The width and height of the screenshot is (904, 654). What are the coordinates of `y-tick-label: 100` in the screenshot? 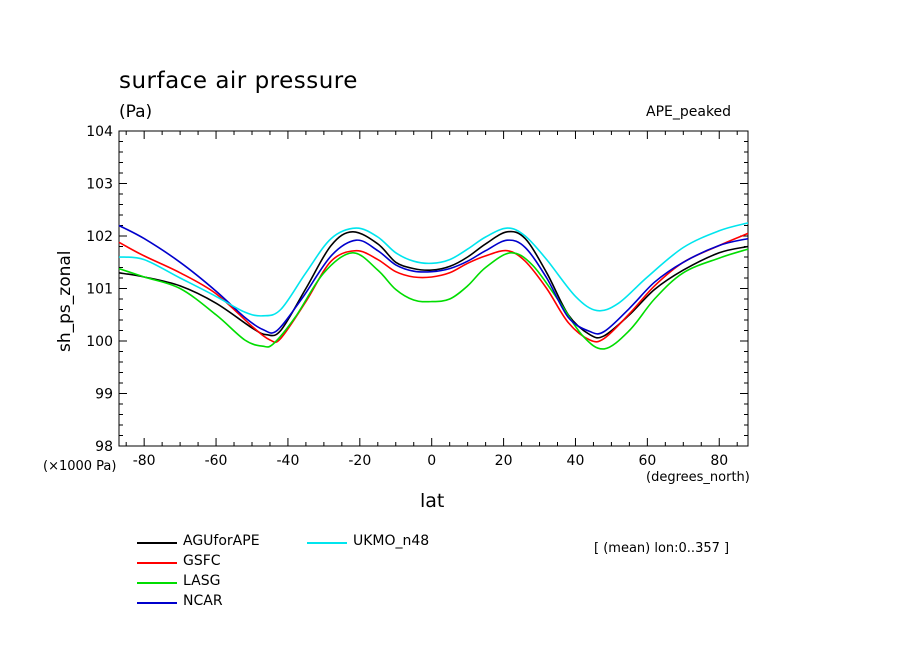 It's located at (99, 342).